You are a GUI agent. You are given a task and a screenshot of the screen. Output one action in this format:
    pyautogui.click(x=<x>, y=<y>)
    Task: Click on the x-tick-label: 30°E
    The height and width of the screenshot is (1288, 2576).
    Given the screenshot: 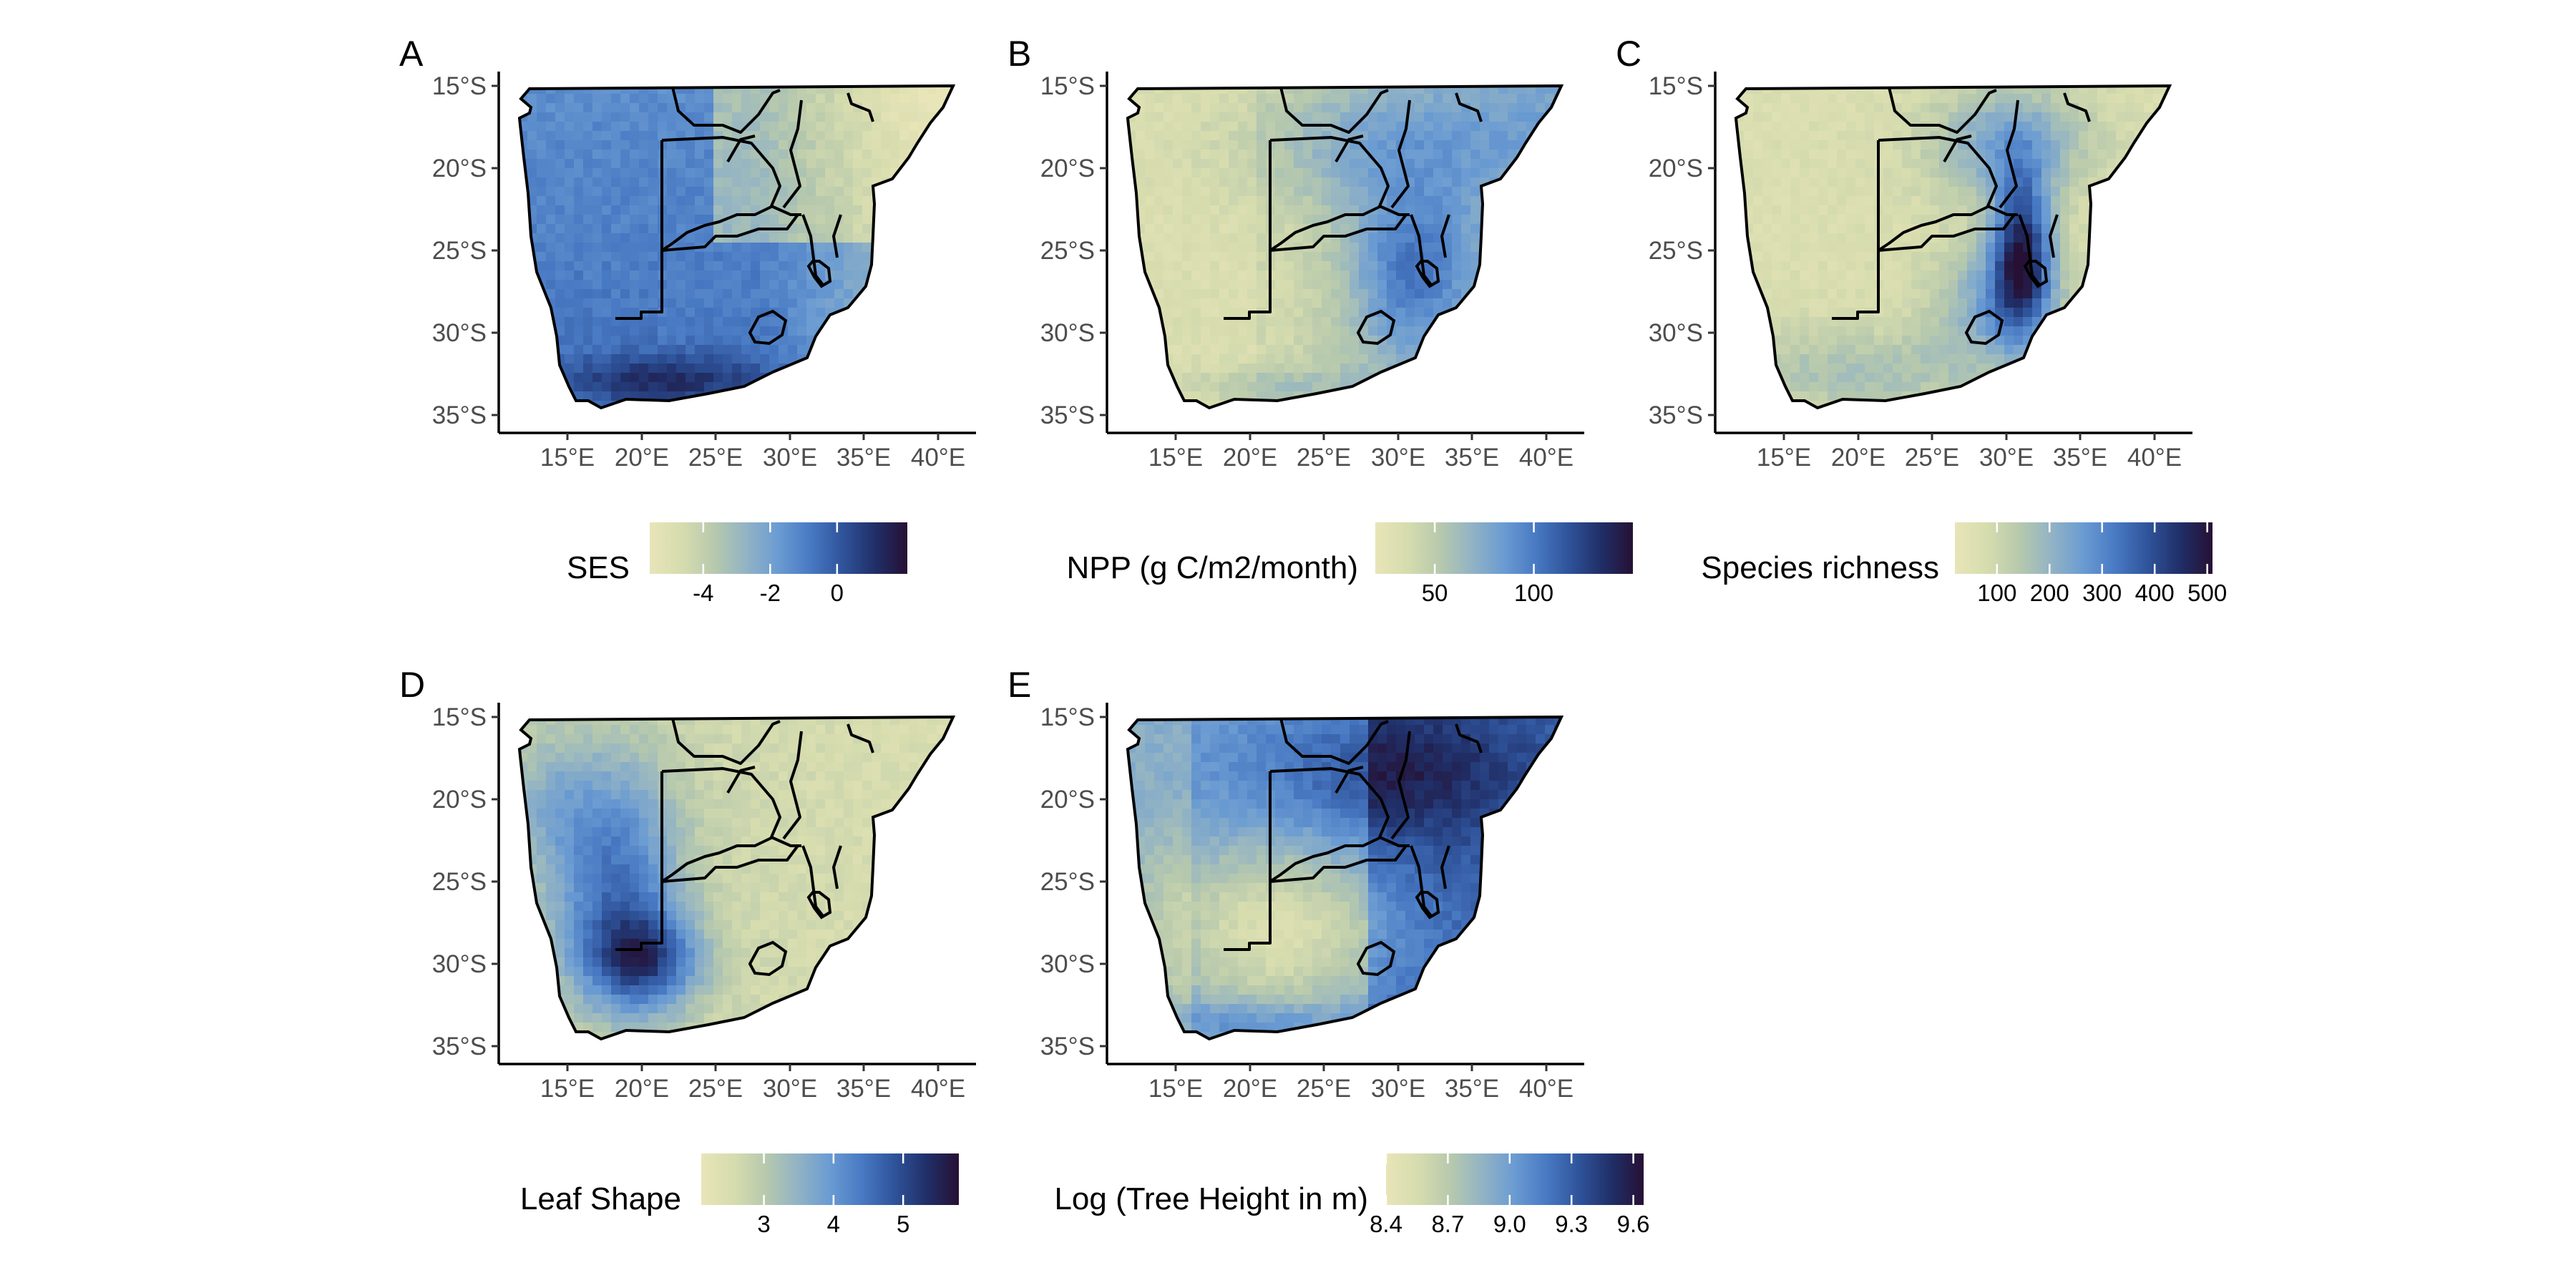 What is the action you would take?
    pyautogui.click(x=1398, y=458)
    